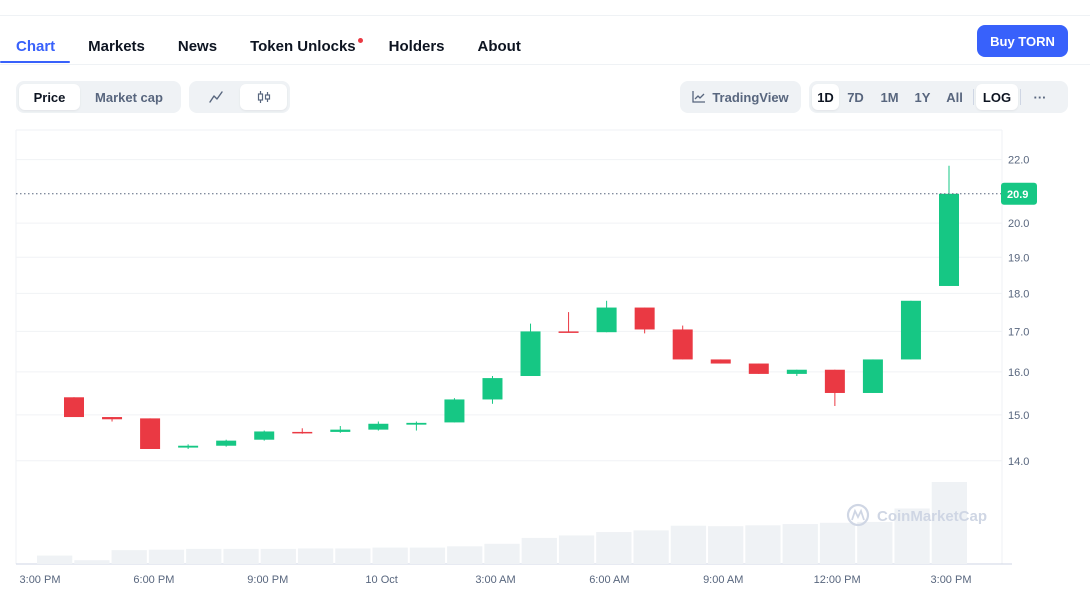  I want to click on tab-token-unlocks-label: Token Unlocks, so click(303, 46).